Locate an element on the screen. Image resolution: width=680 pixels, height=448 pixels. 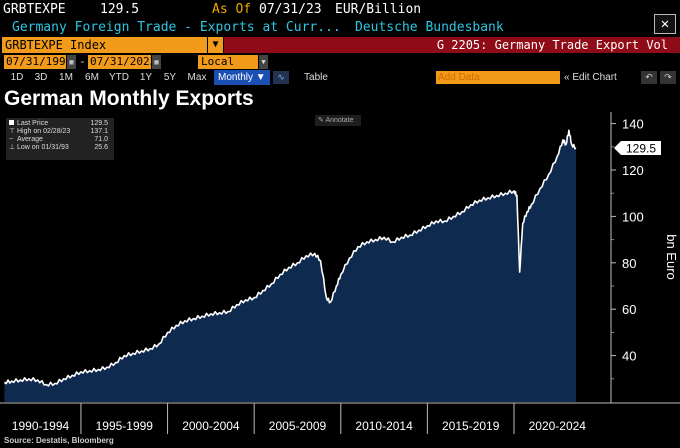
average-marker-icon: − is located at coordinates (11, 139).